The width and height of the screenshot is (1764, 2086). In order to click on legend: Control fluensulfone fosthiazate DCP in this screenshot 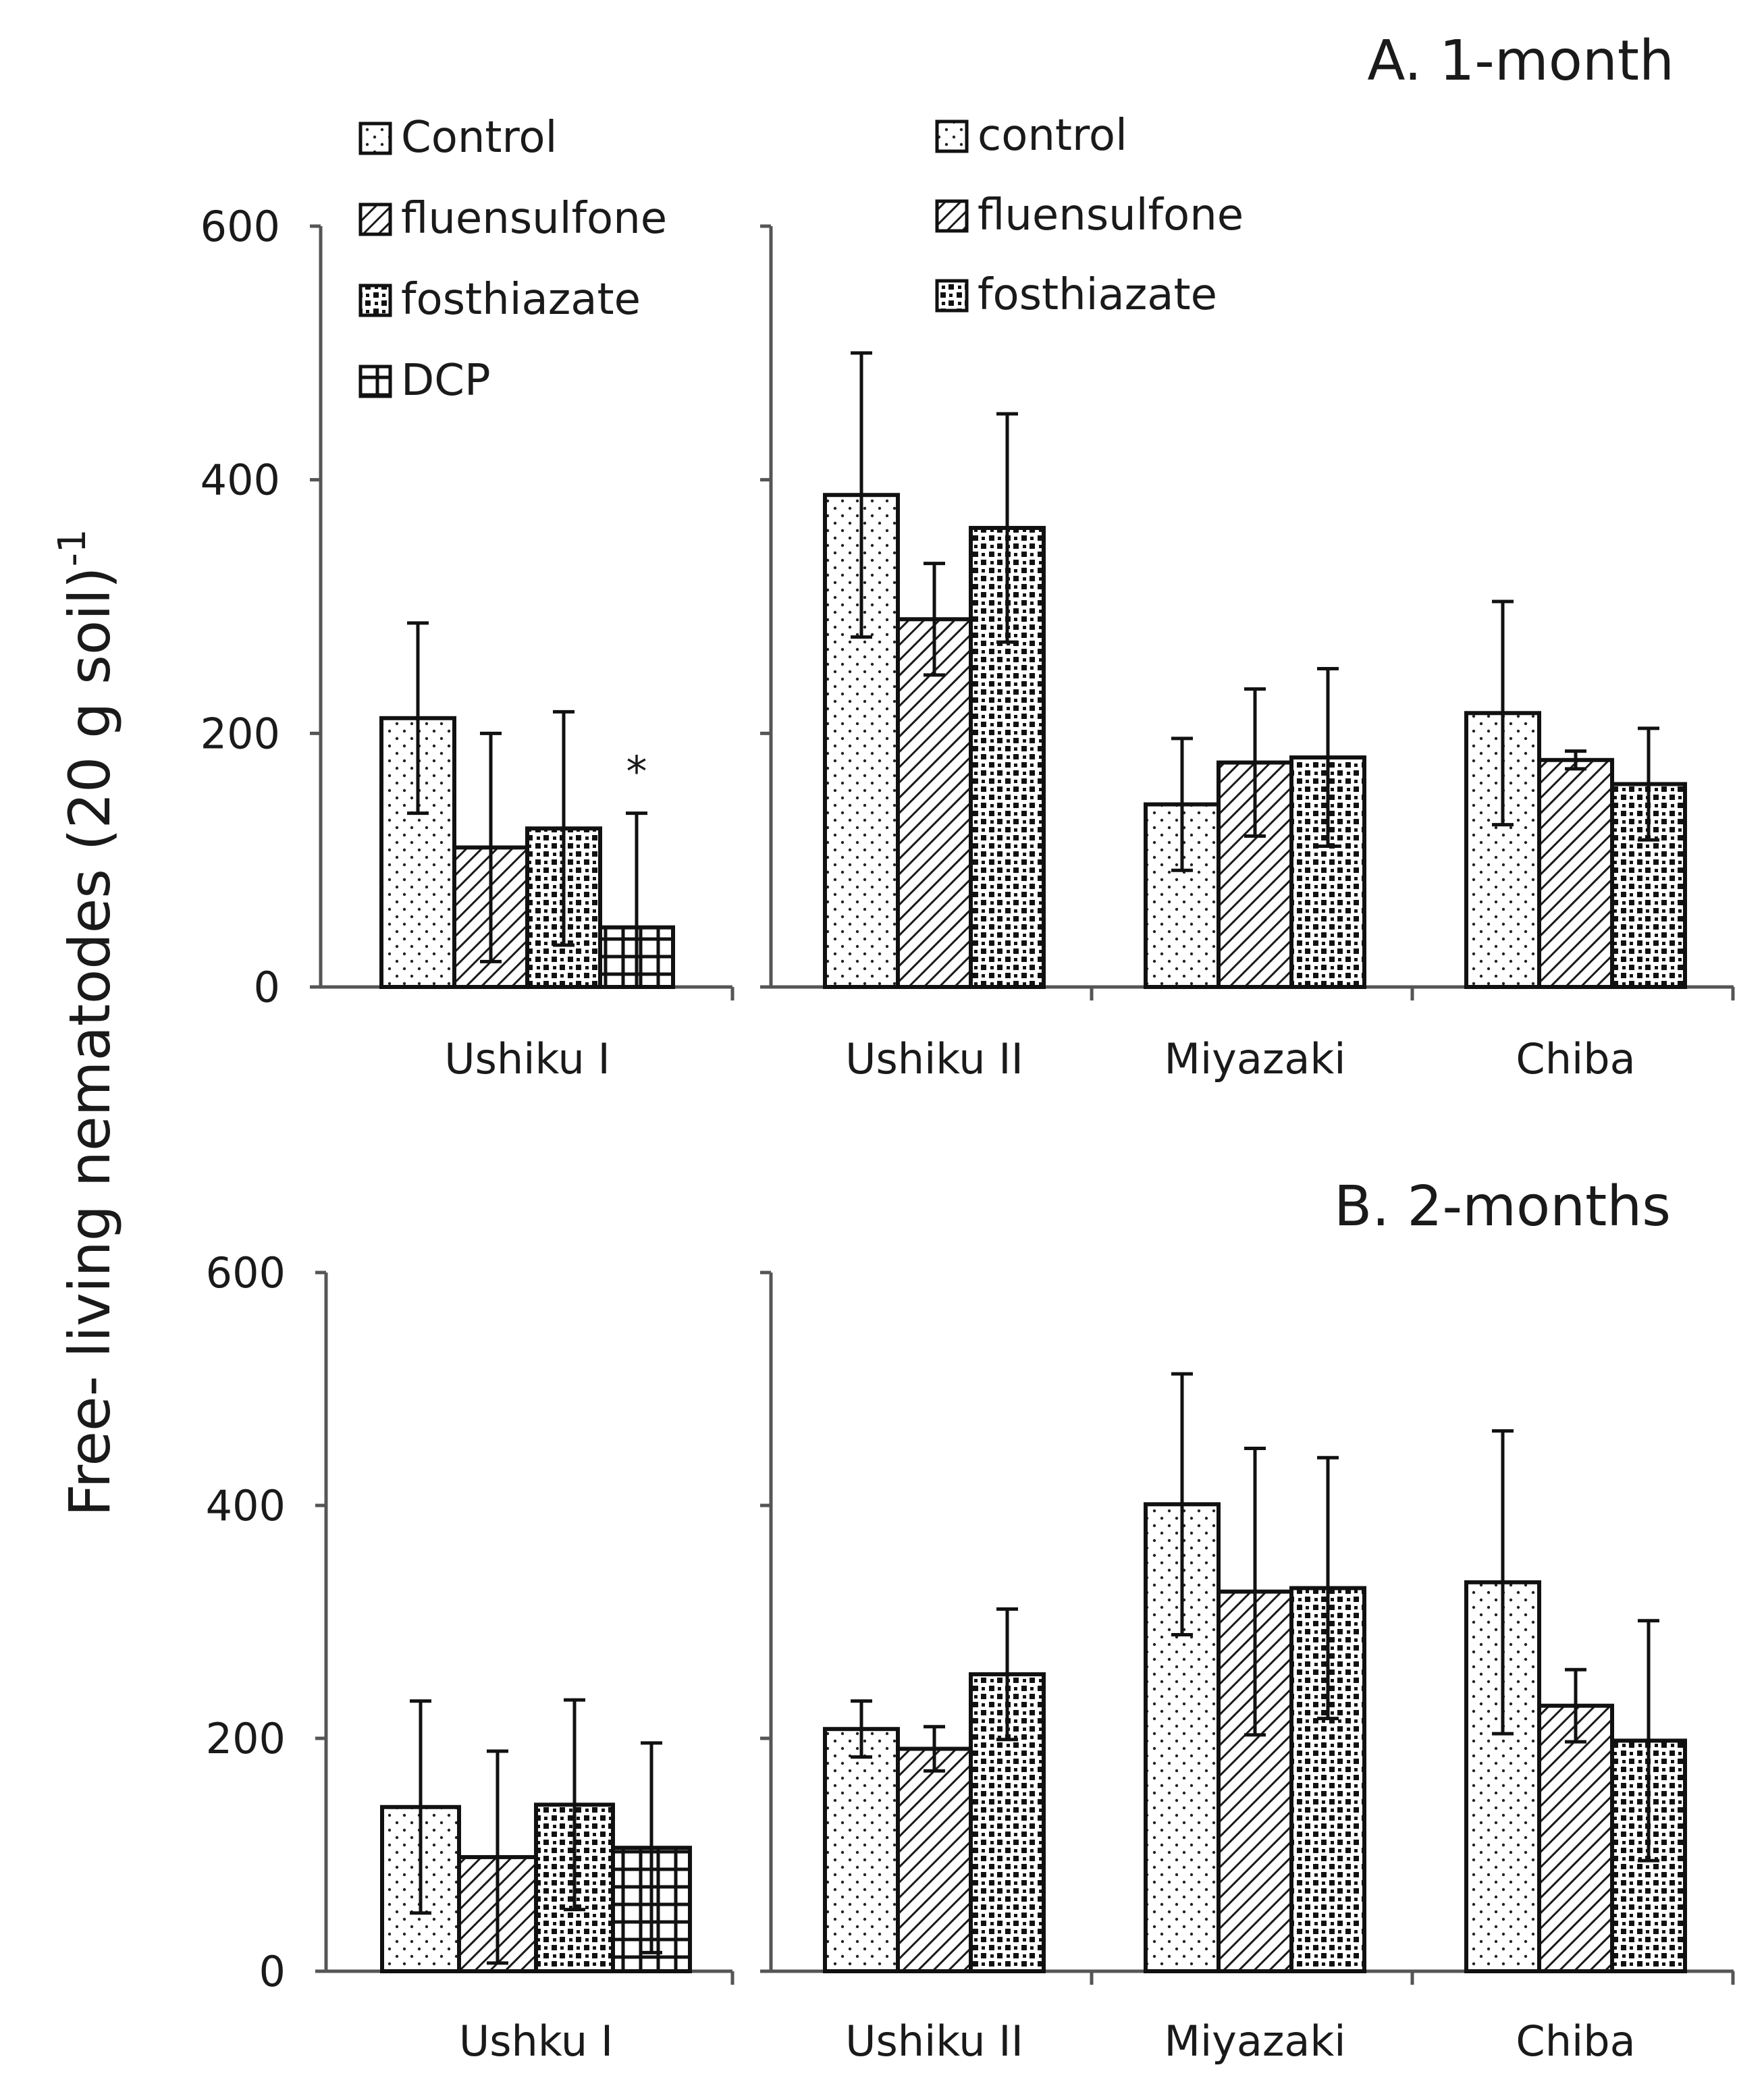, I will do `click(512, 259)`.